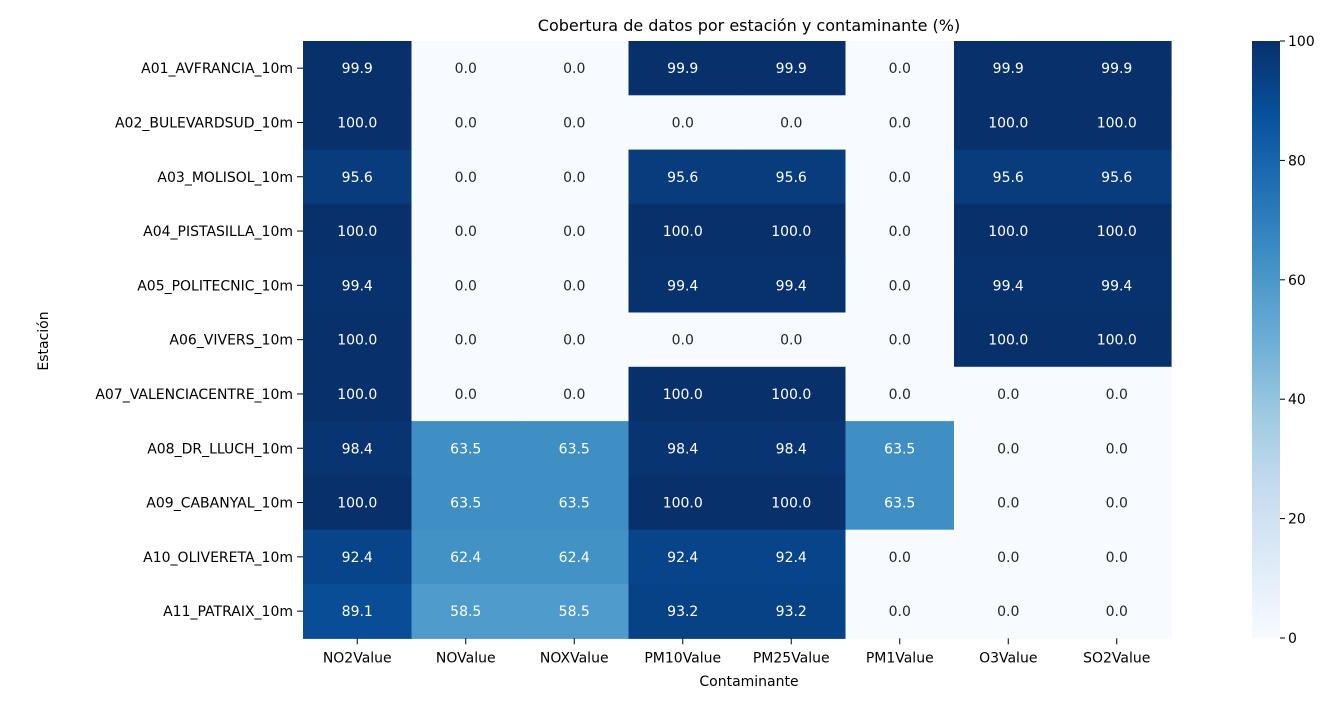  Describe the element at coordinates (217, 69) in the screenshot. I see `y-tick-label: A01_AVFRANCIA_10m` at that location.